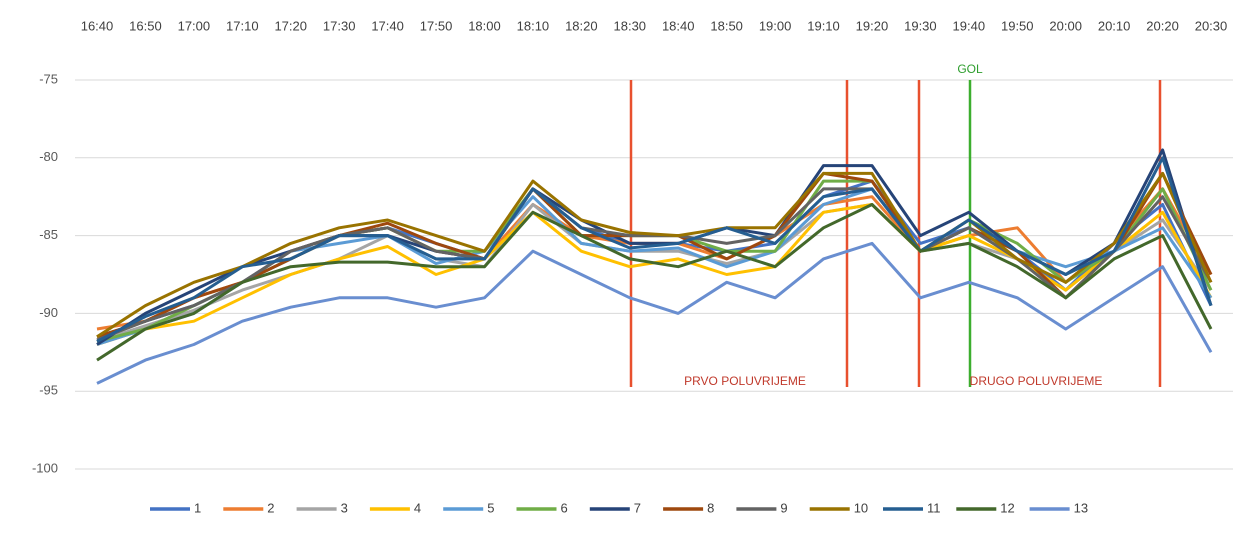 This screenshot has height=533, width=1246. Describe the element at coordinates (490, 507) in the screenshot. I see `legend-label: 5` at that location.